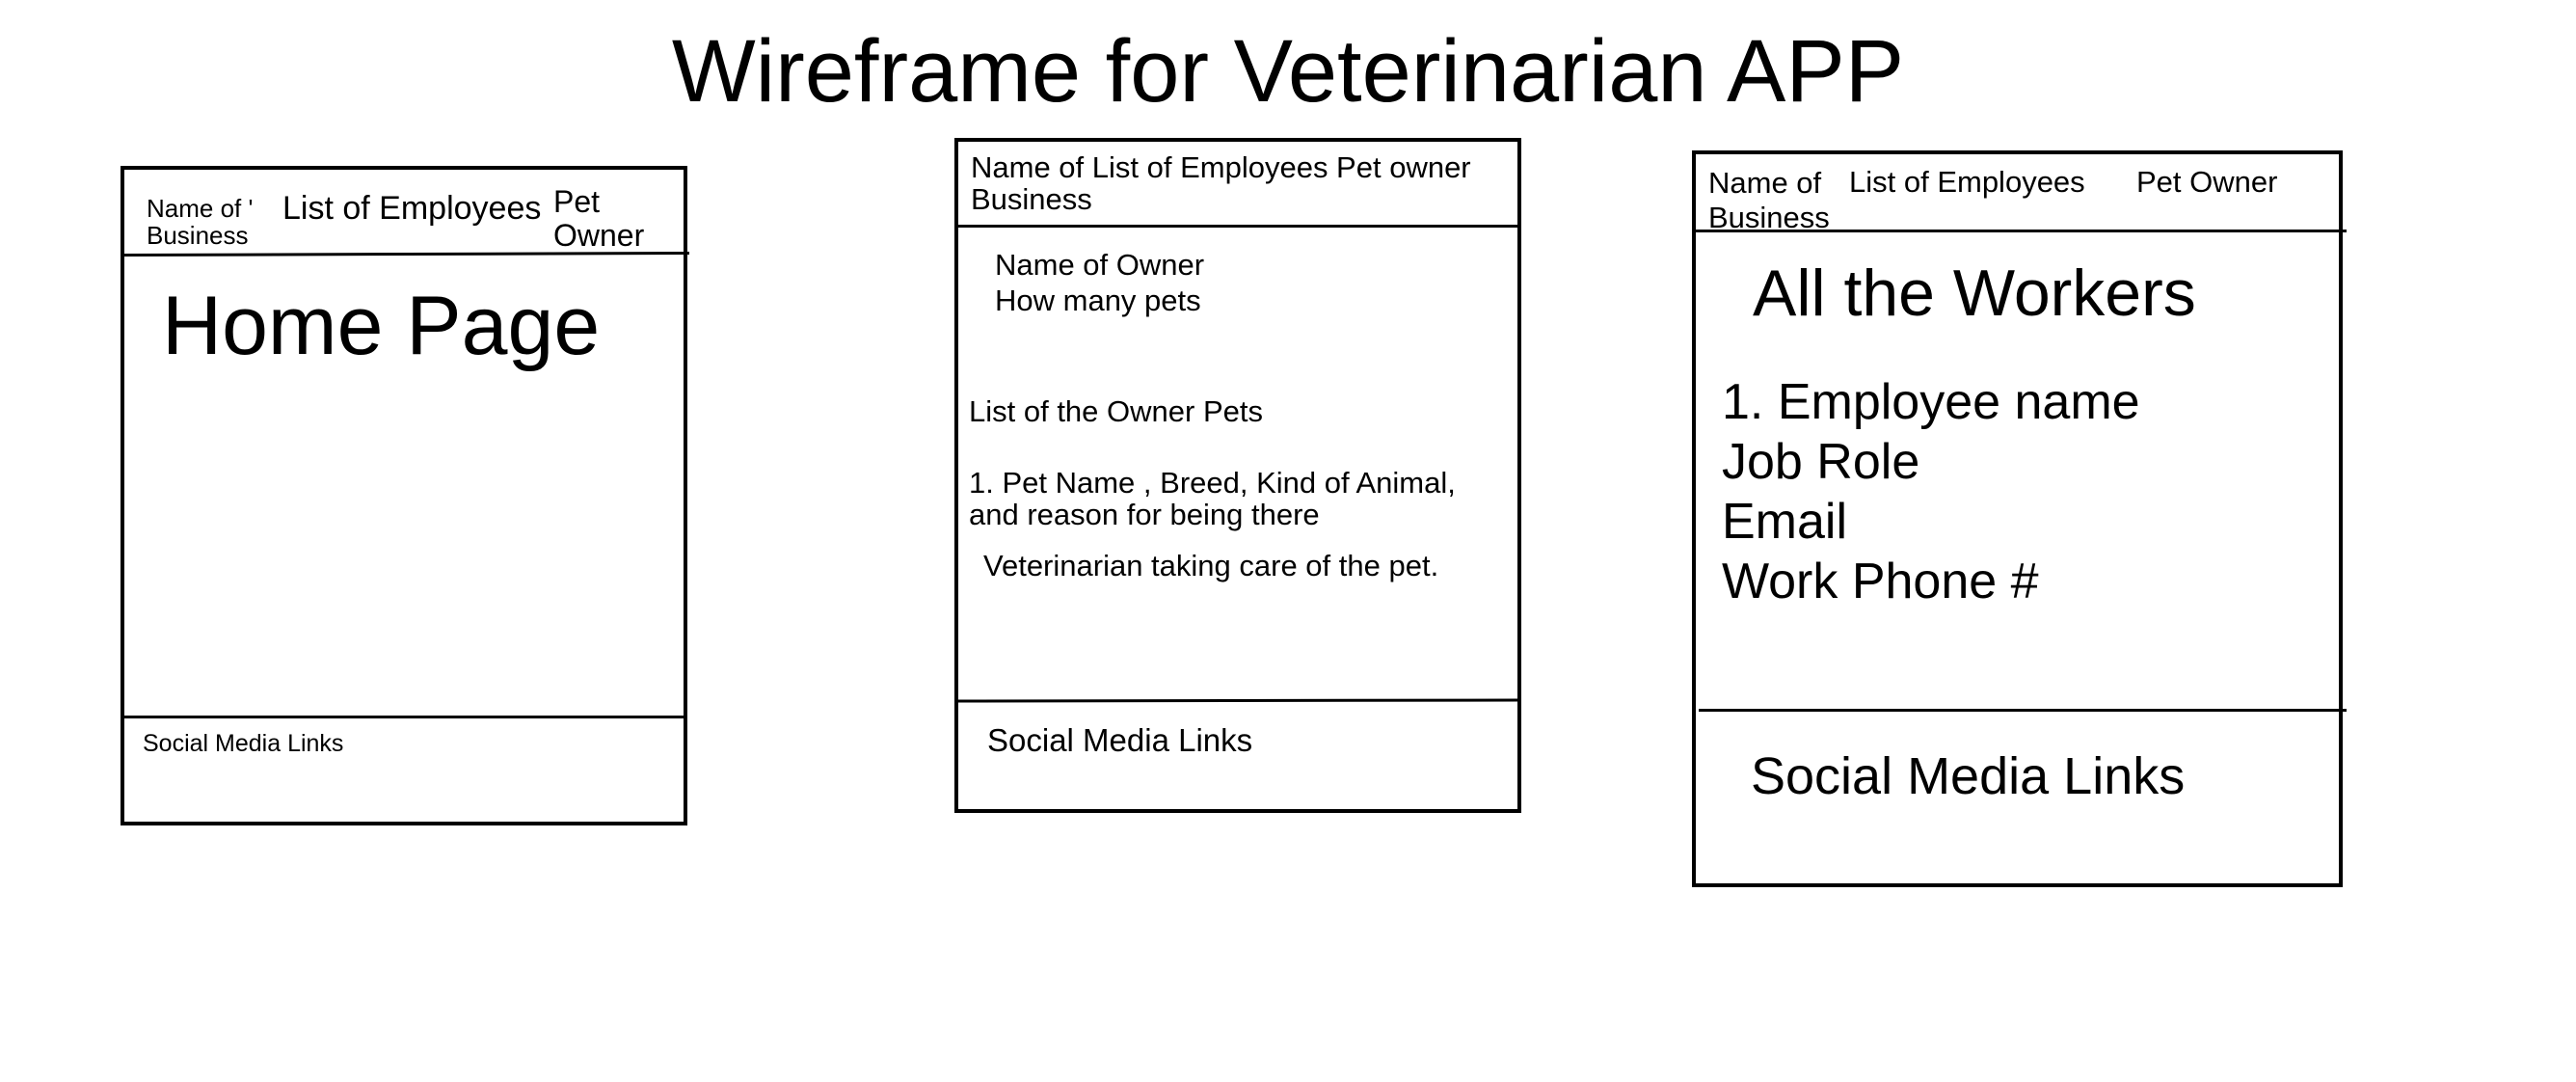  What do you see at coordinates (1098, 300) in the screenshot?
I see `pet-count-label: How many pets` at bounding box center [1098, 300].